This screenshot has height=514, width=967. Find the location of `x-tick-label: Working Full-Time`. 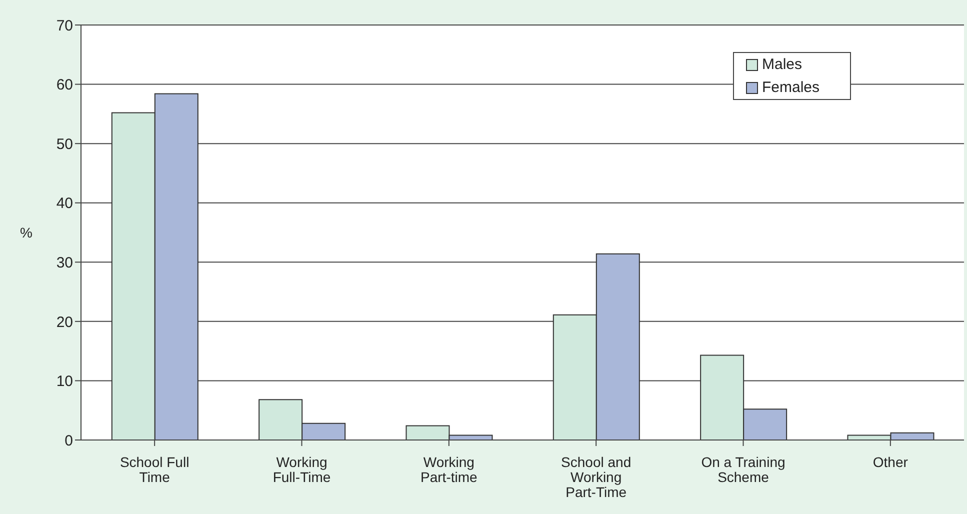

x-tick-label: Working Full-Time is located at coordinates (301, 469).